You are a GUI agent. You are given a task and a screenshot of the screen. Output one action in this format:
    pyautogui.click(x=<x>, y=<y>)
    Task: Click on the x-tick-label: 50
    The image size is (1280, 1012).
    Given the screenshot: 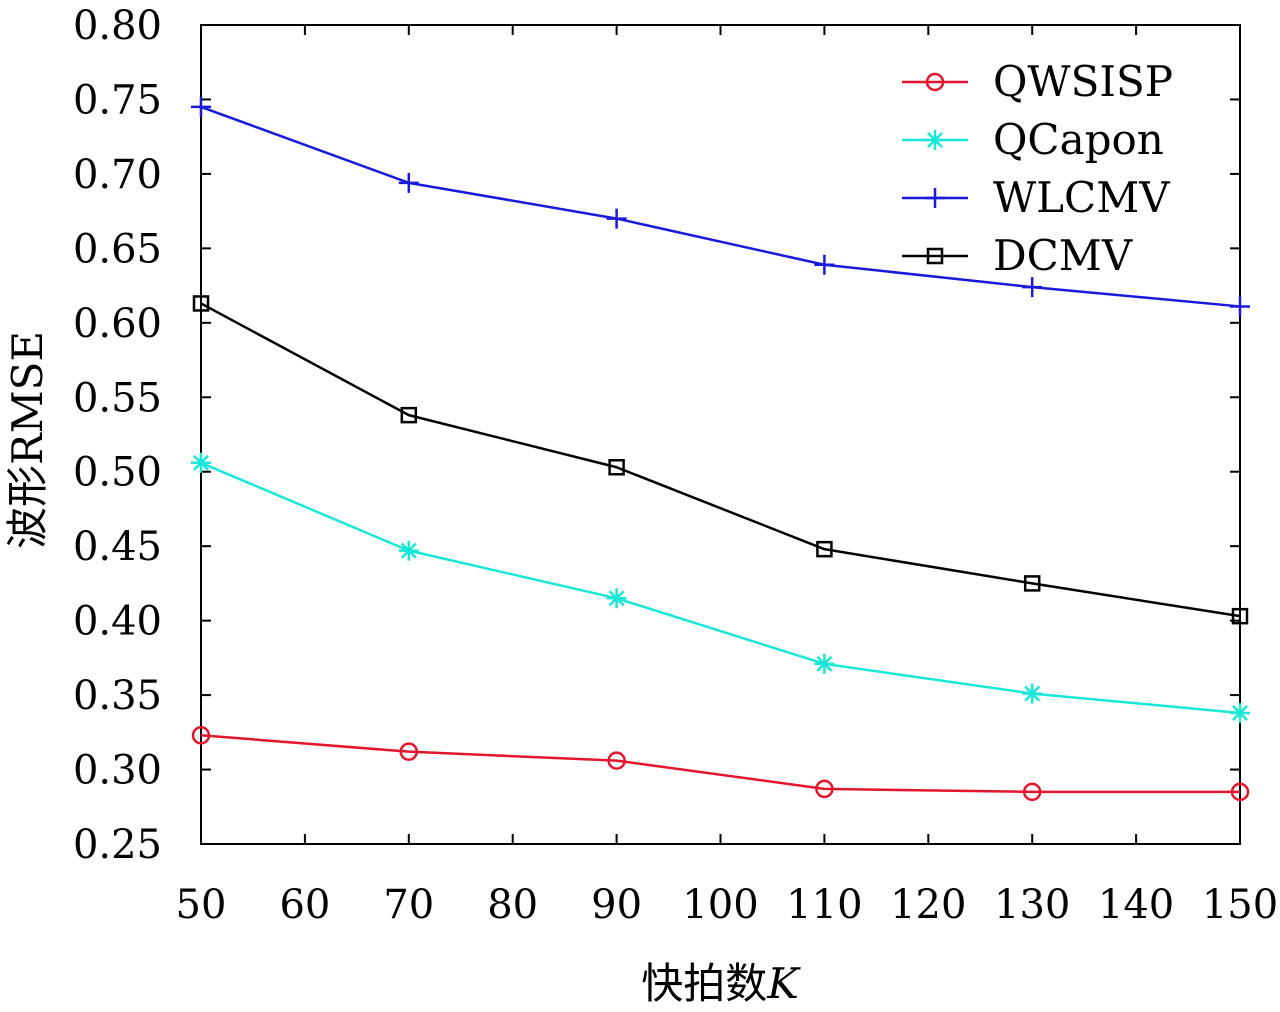 What is the action you would take?
    pyautogui.click(x=201, y=905)
    